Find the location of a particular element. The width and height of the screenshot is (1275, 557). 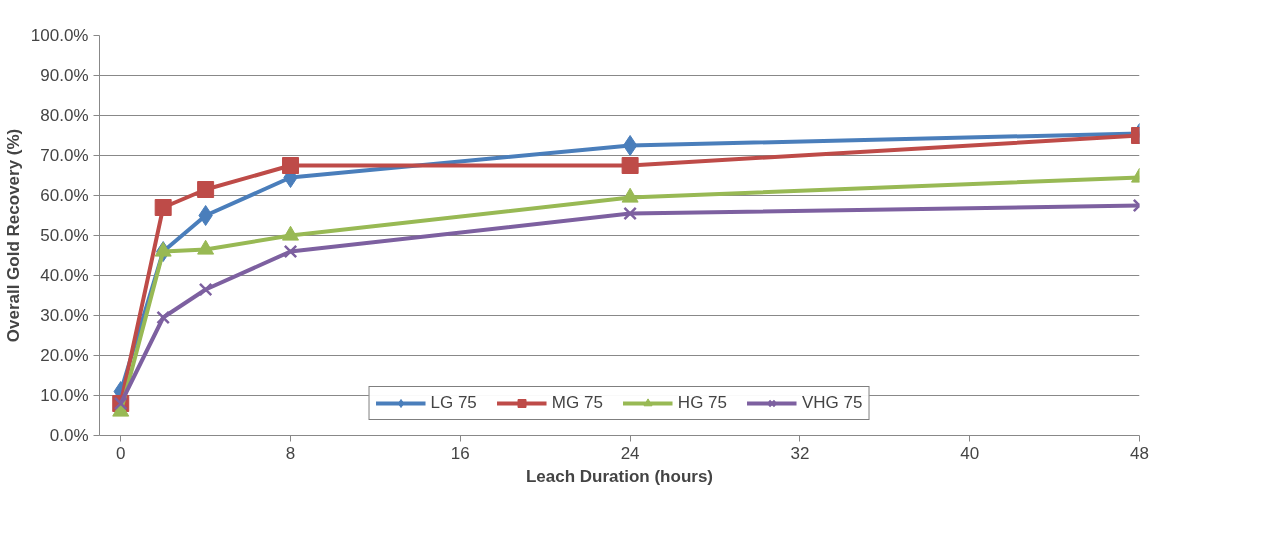

x-tick-label: 8 is located at coordinates (290, 453).